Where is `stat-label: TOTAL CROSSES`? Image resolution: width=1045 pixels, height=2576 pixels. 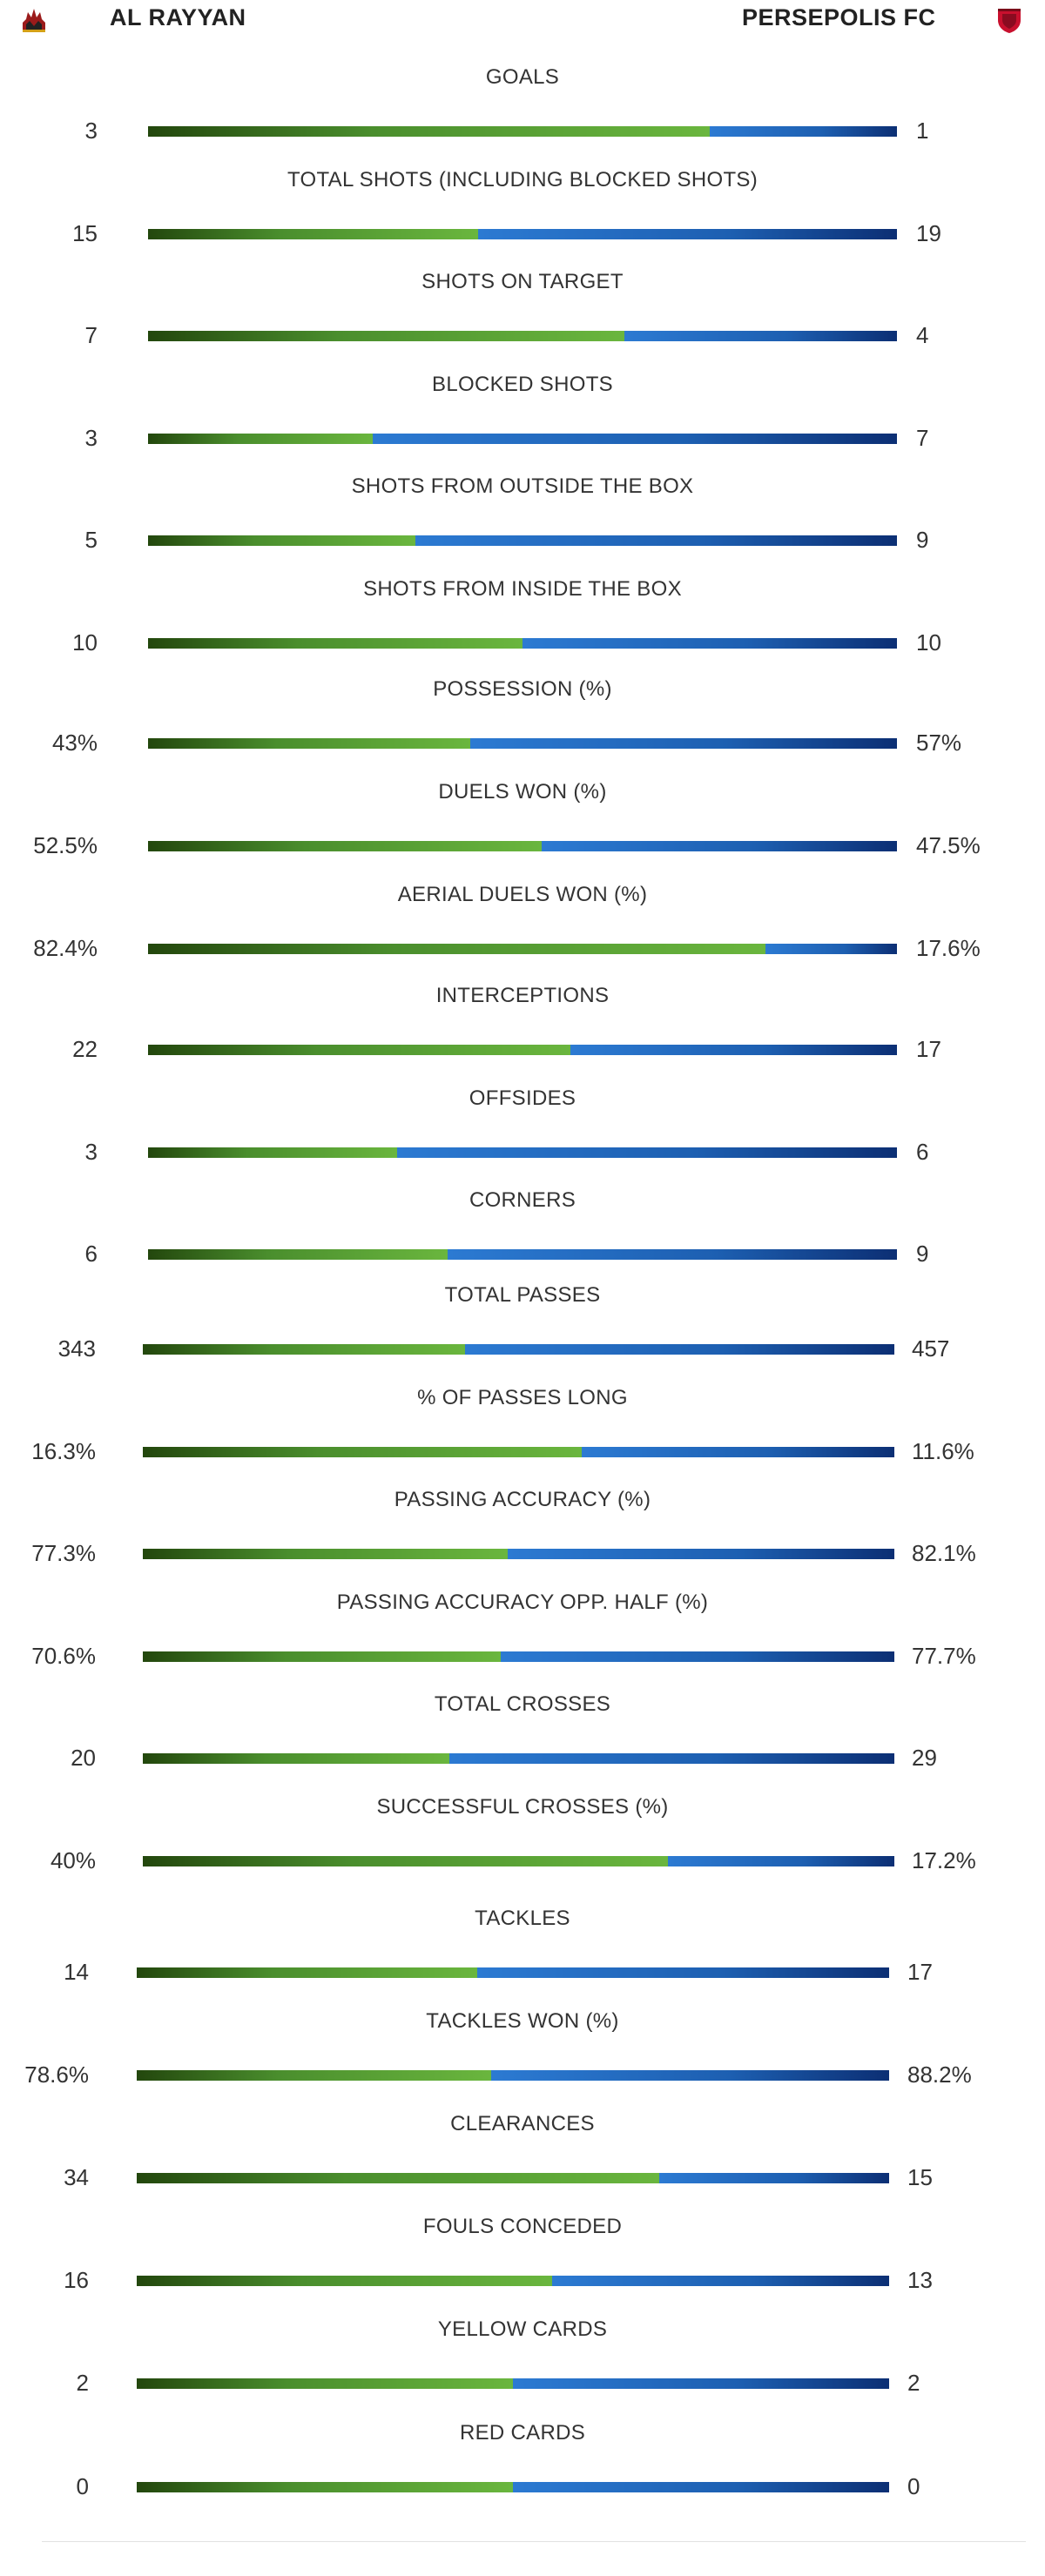 stat-label: TOTAL CROSSES is located at coordinates (522, 1704).